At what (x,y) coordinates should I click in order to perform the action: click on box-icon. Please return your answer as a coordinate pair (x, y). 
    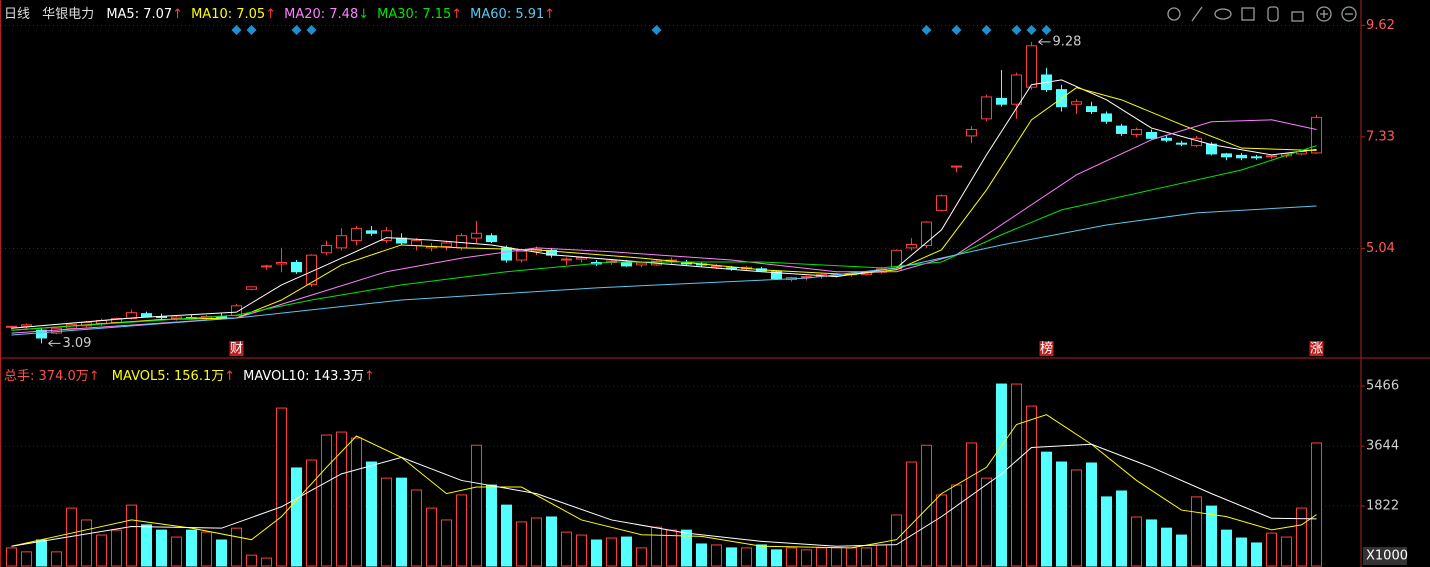
    Looking at the image, I should click on (1248, 14).